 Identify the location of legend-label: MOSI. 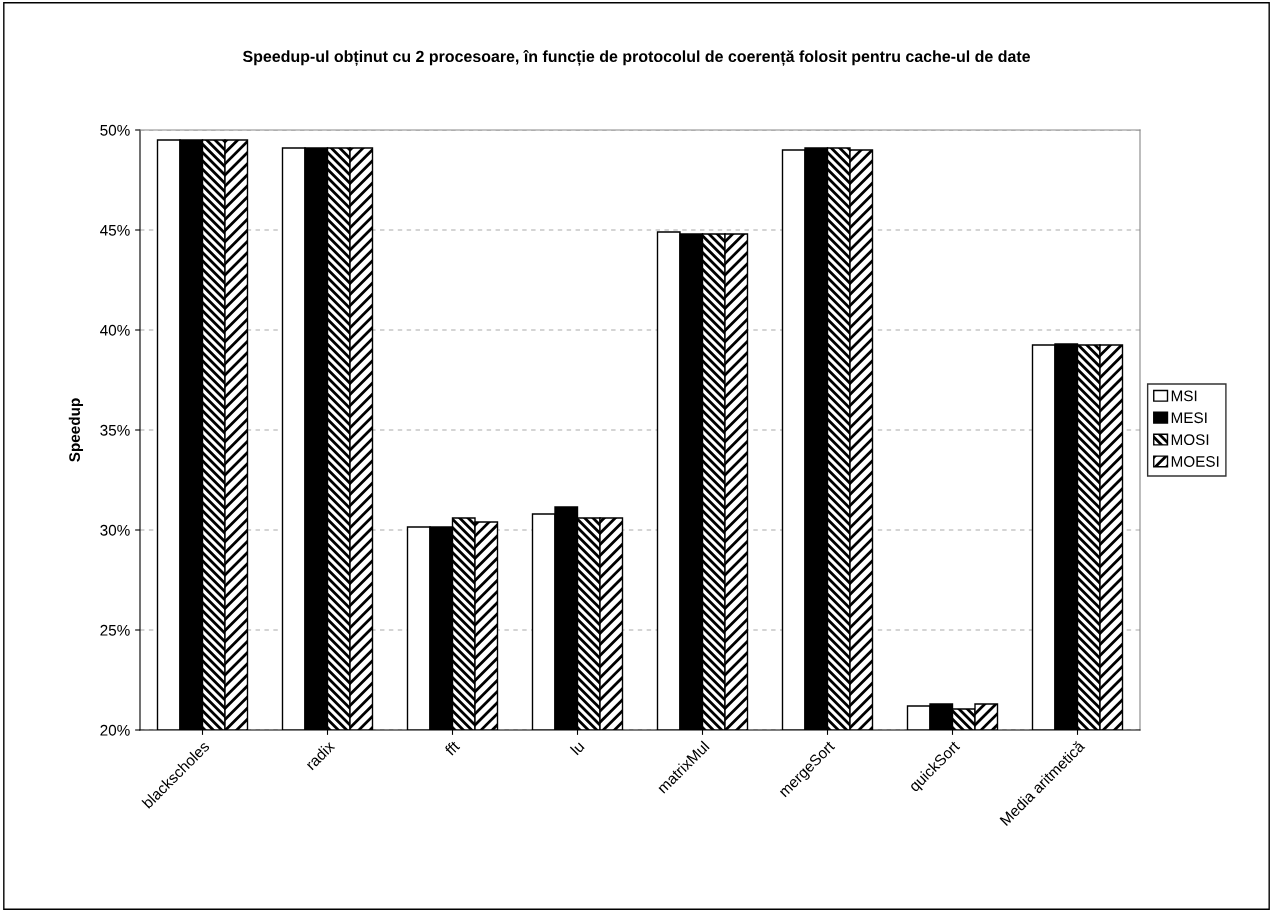
(1190, 440).